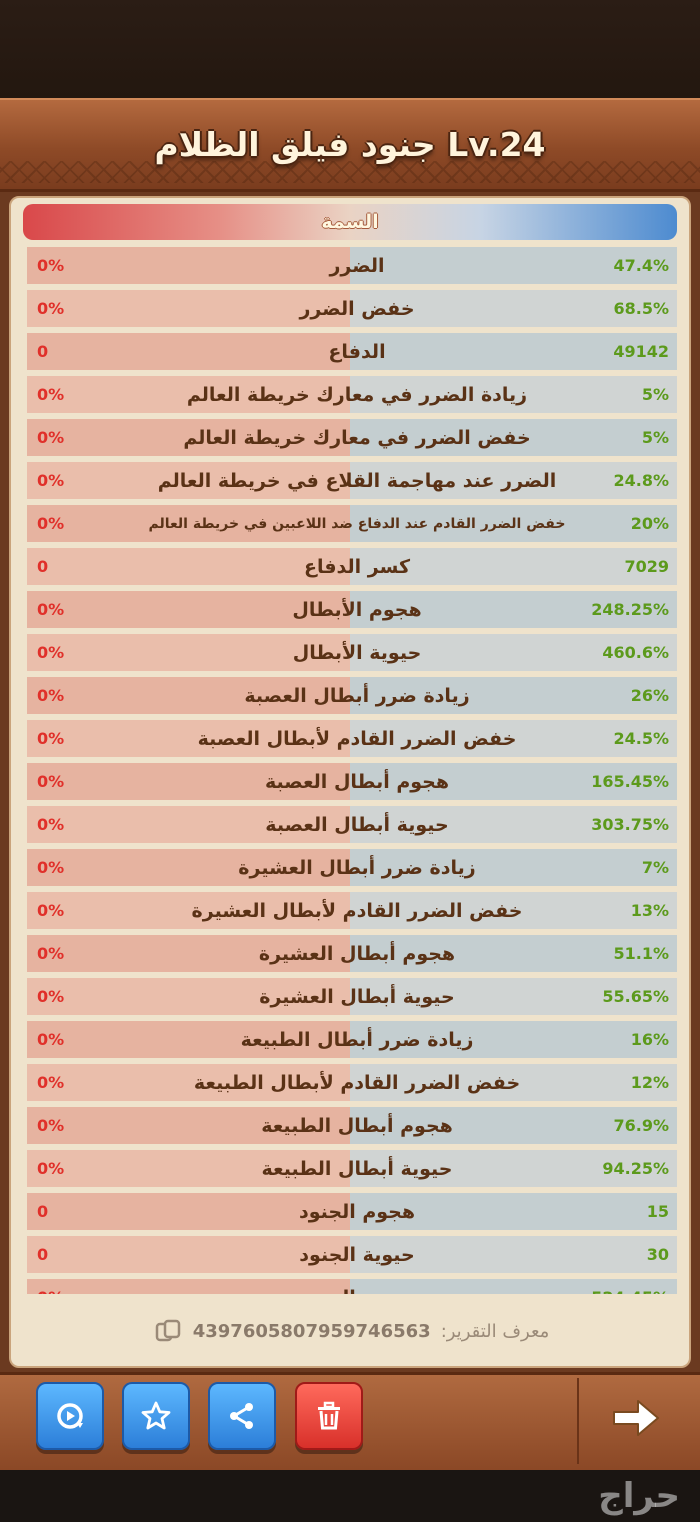 This screenshot has width=700, height=1522. I want to click on table-row: 0 الدفاع 49142, so click(352, 351).